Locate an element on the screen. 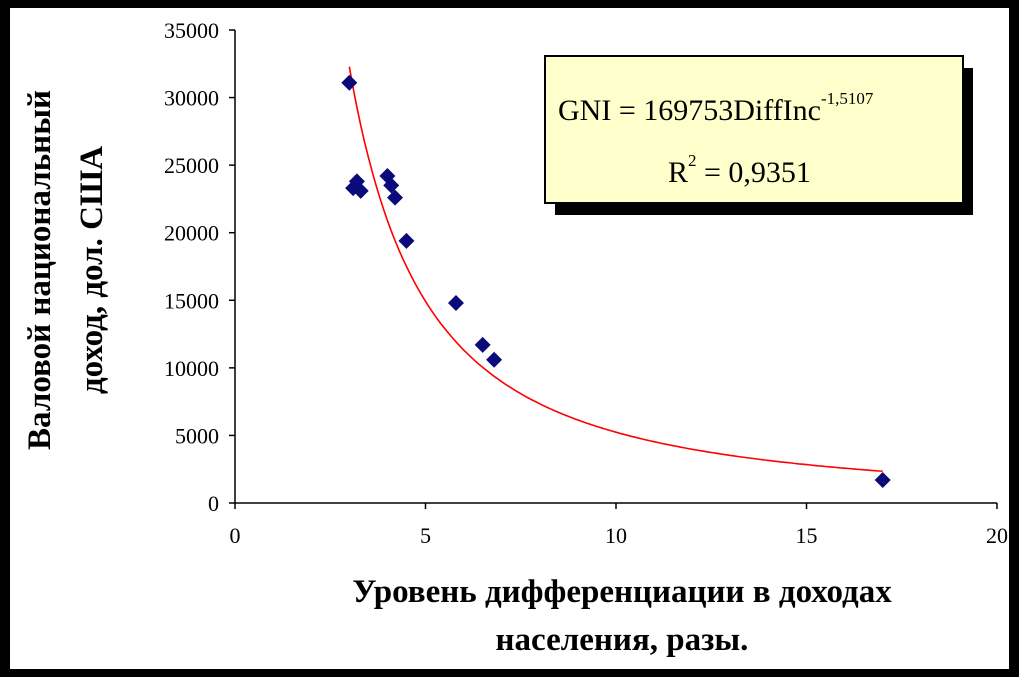 This screenshot has height=677, width=1019. equation-box: GNI = 169753DiffInc-1,5107 R2 = 0,9351 is located at coordinates (758, 135).